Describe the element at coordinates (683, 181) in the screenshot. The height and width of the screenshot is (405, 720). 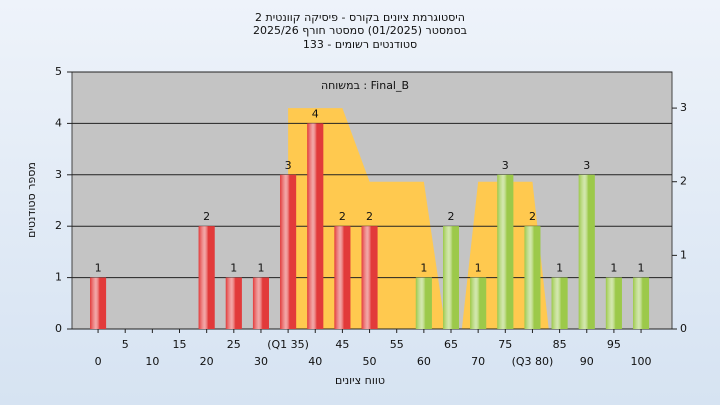
I see `y2-tick-label: 2` at that location.